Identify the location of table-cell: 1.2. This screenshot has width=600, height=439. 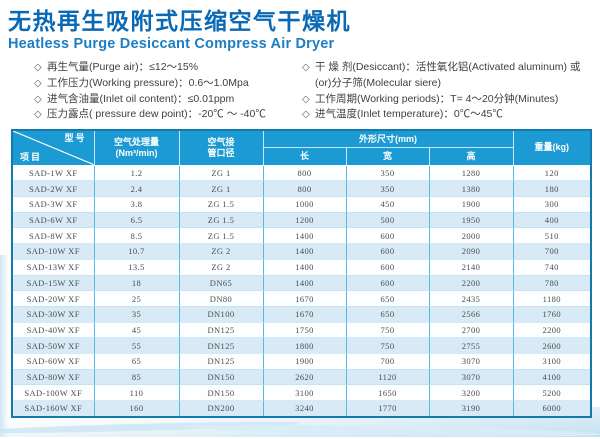
(136, 173).